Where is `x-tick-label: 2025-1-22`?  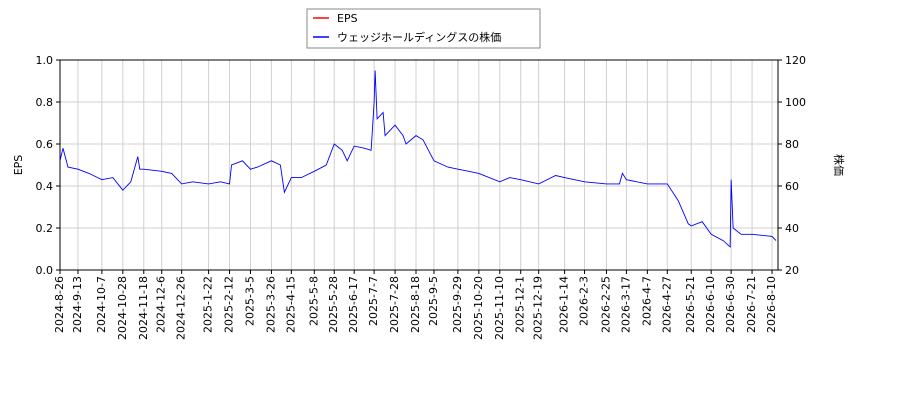 x-tick-label: 2025-1-22 is located at coordinates (208, 304).